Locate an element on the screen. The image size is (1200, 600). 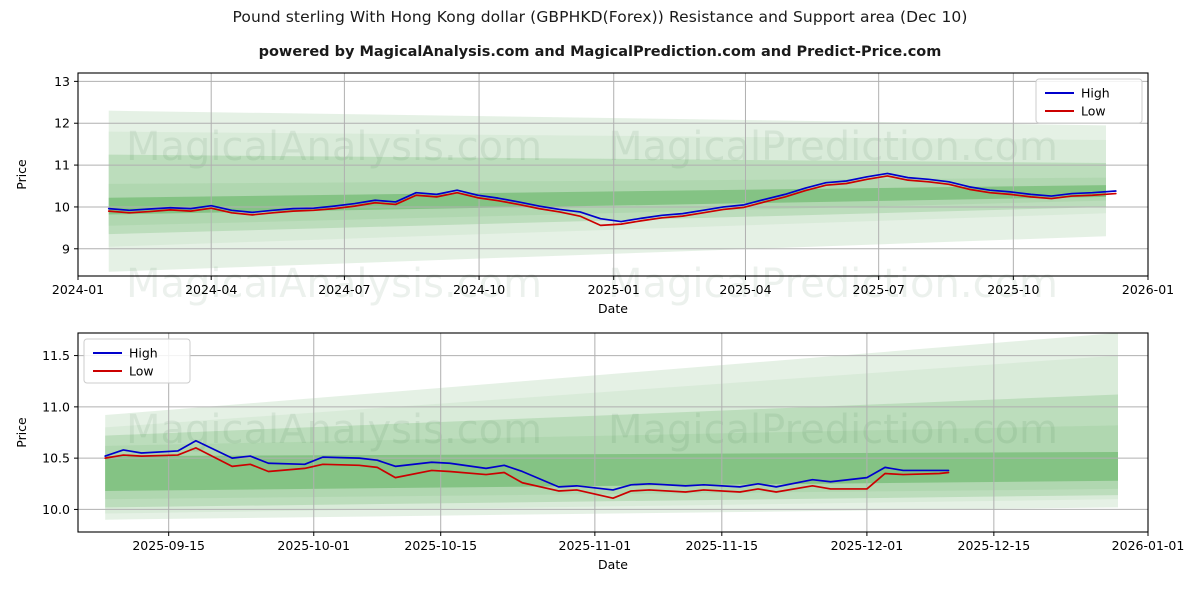
ytick-label: 11.5 is located at coordinates (56, 355).